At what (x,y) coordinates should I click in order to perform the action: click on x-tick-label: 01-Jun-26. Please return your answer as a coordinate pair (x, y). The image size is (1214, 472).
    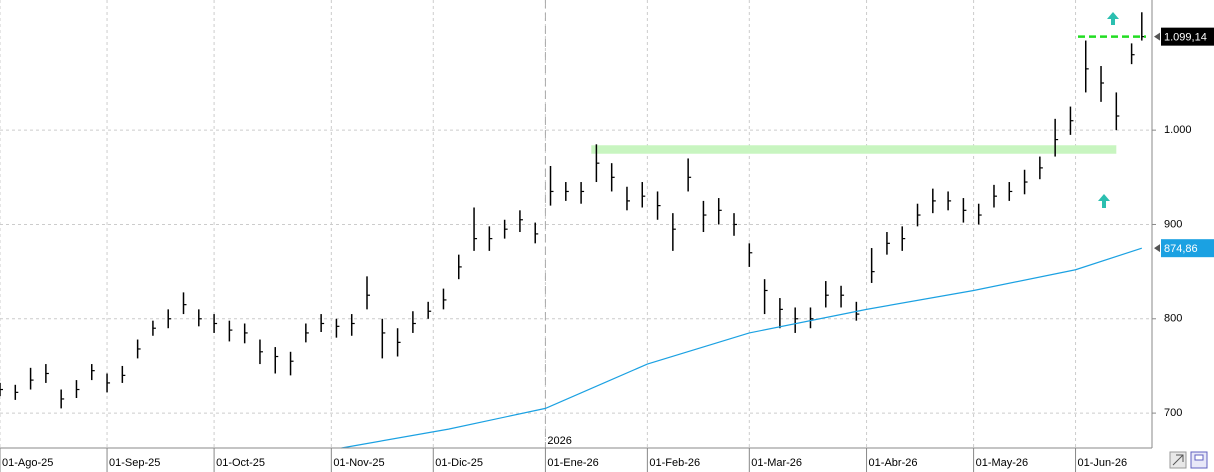
    Looking at the image, I should click on (1103, 463).